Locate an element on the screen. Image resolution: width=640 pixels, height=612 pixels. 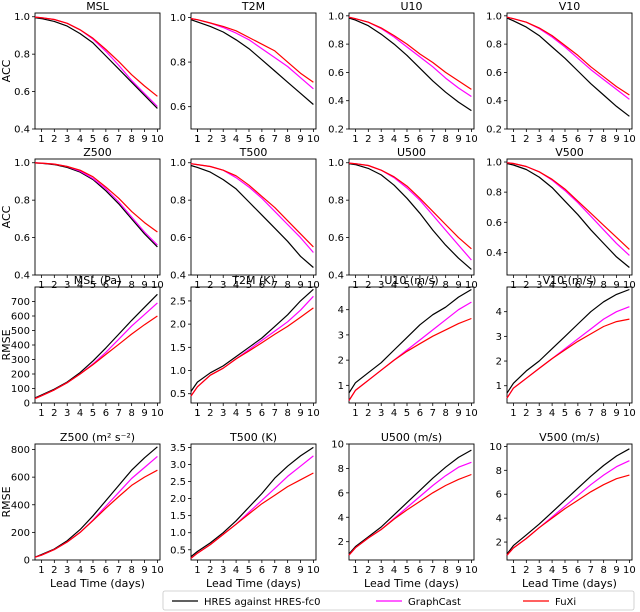
y-tick-label: 1.5 is located at coordinates (178, 516).